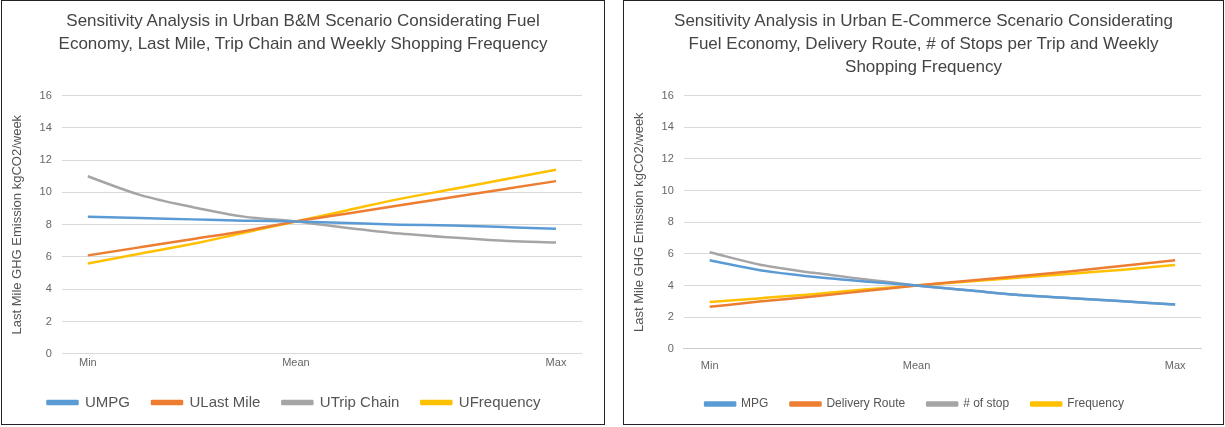  I want to click on legend-label: Delivery Route, so click(866, 403).